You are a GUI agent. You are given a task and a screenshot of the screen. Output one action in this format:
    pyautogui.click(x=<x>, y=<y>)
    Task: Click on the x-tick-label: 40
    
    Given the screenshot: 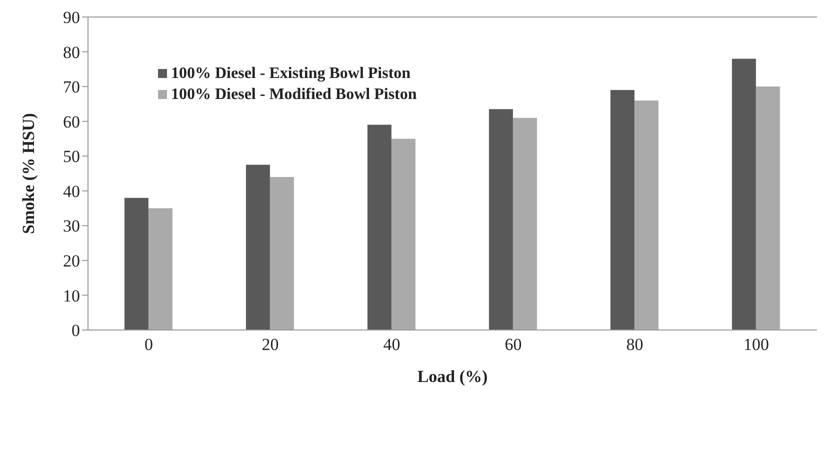 What is the action you would take?
    pyautogui.click(x=391, y=344)
    